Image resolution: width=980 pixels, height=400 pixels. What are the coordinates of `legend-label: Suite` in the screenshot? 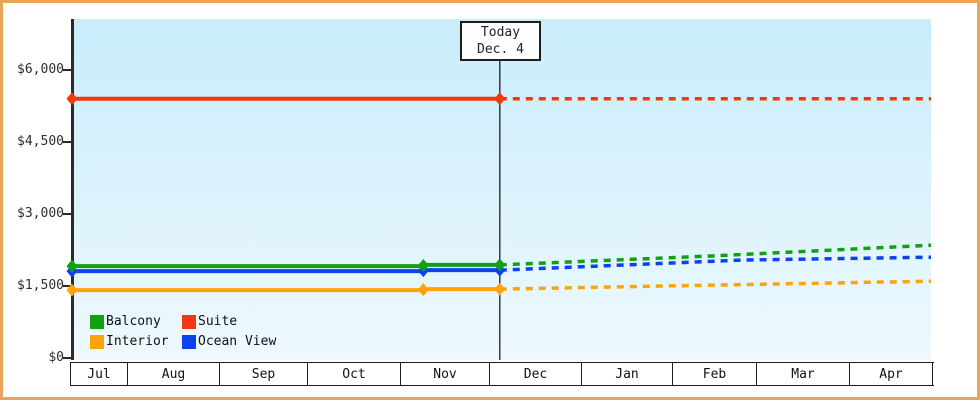 It's located at (218, 321).